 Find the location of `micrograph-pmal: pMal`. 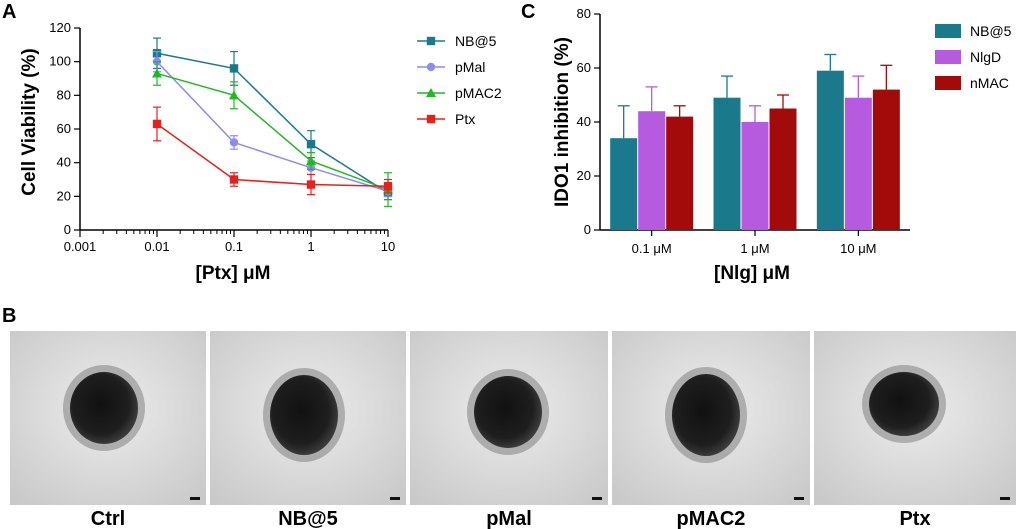

micrograph-pmal: pMal is located at coordinates (509, 430).